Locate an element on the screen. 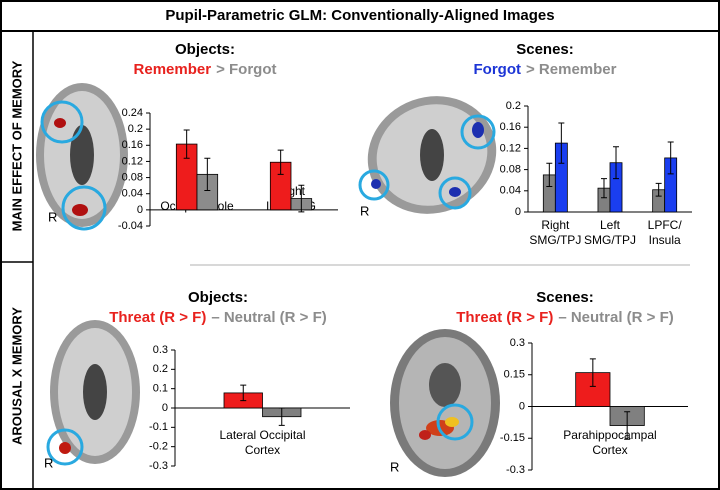 This screenshot has width=720, height=490. x-tick-label: Lateral Occipital is located at coordinates (262, 435).